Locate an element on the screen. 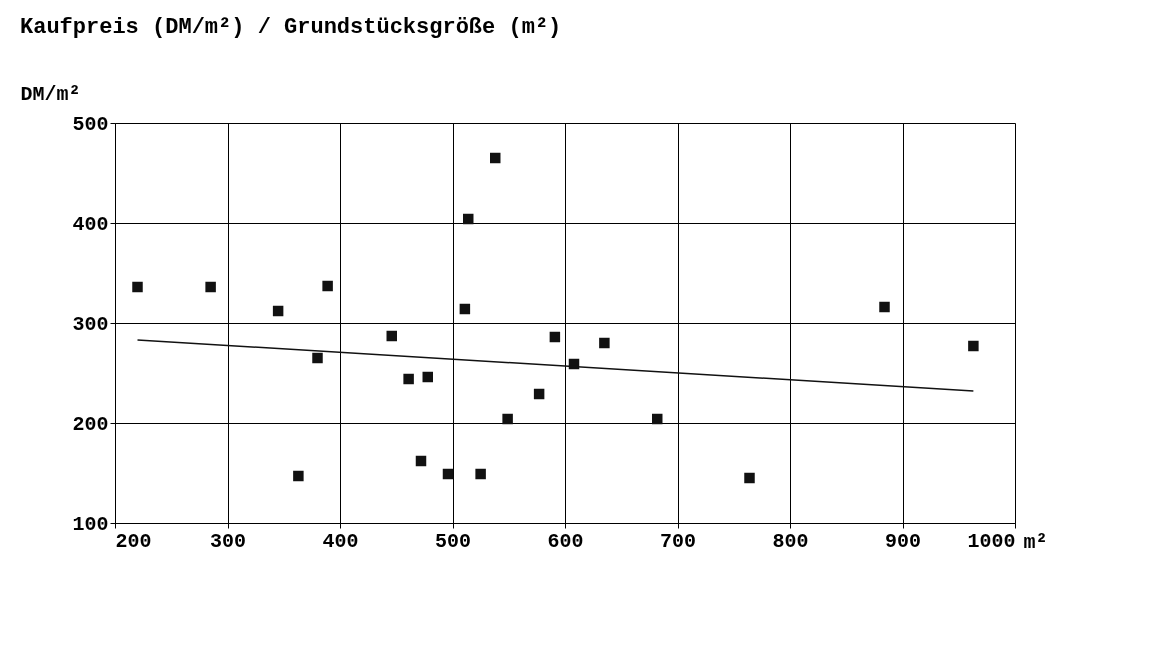 The height and width of the screenshot is (648, 1174). y-tick-label: 200 is located at coordinates (90, 424).